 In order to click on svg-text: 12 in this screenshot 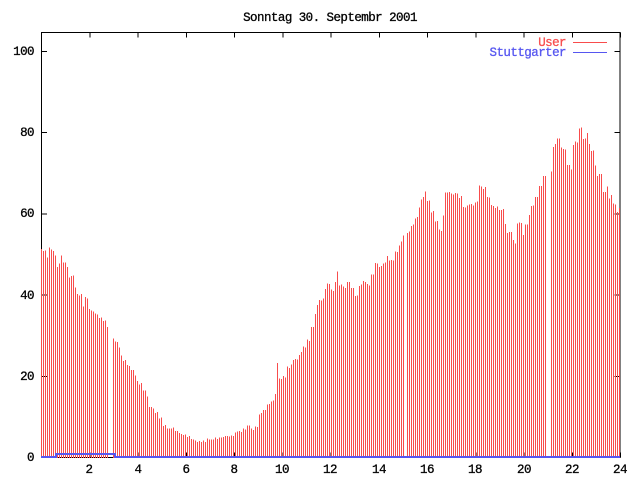, I will do `click(330, 470)`.